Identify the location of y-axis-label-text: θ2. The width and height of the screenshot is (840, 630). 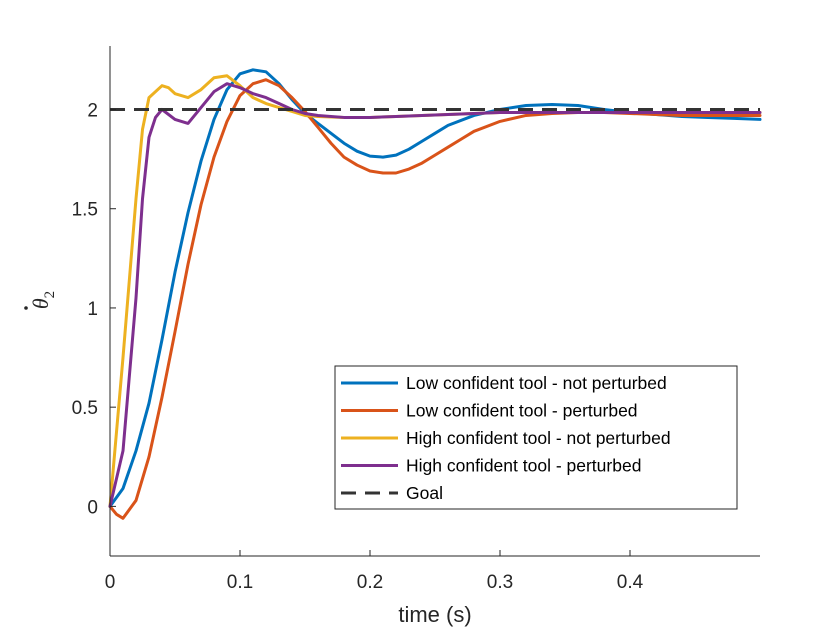
(43, 300).